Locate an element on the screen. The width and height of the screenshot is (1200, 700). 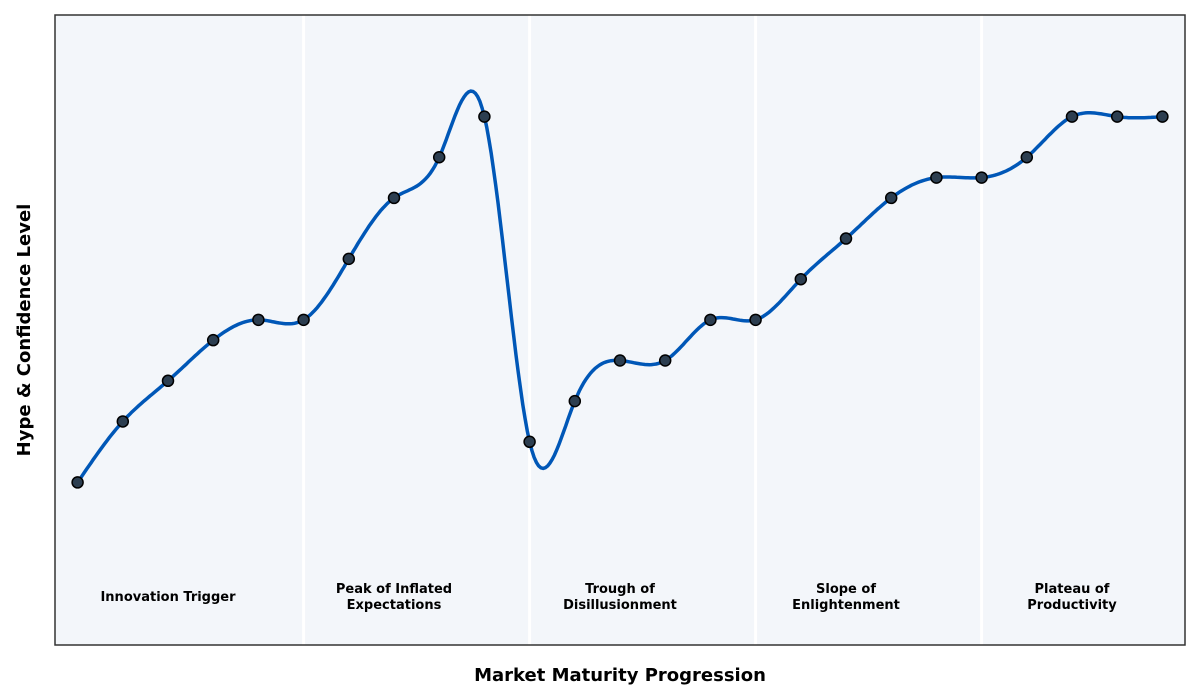
y-axis-label: Hype & Confidence Level is located at coordinates (24, 330).